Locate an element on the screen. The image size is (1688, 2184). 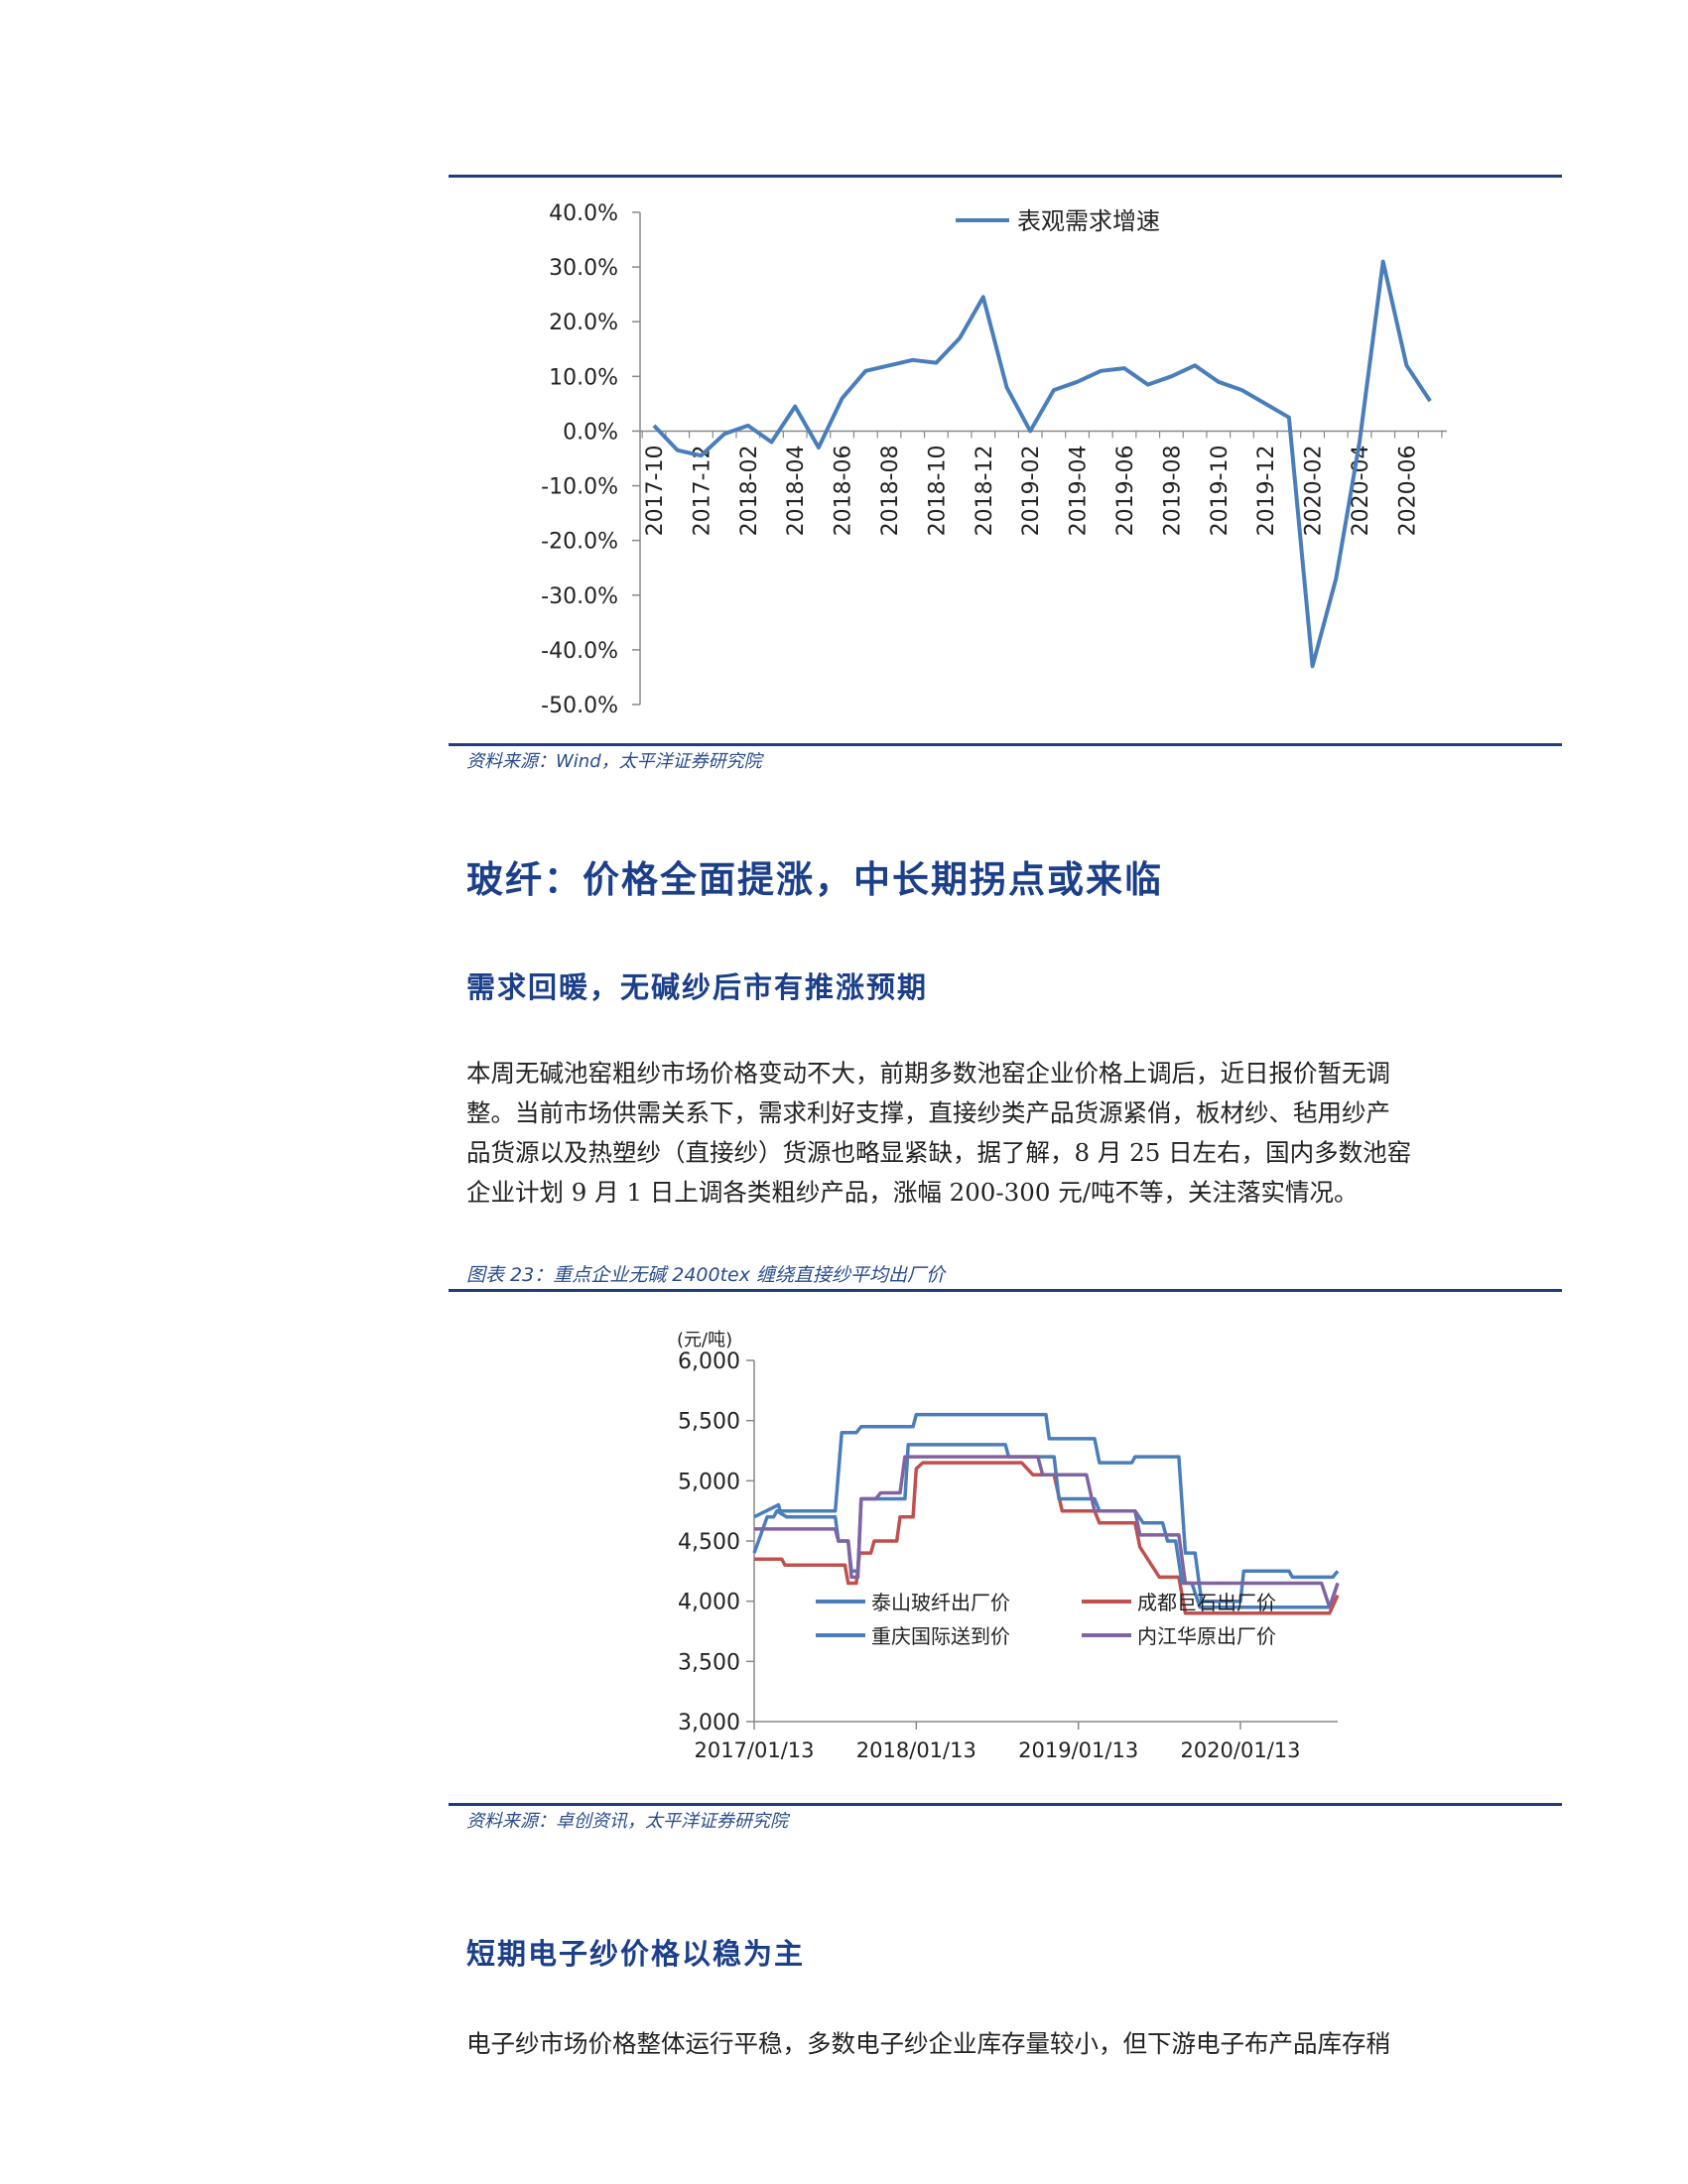
y-tick-label: 4,000 is located at coordinates (709, 1603).